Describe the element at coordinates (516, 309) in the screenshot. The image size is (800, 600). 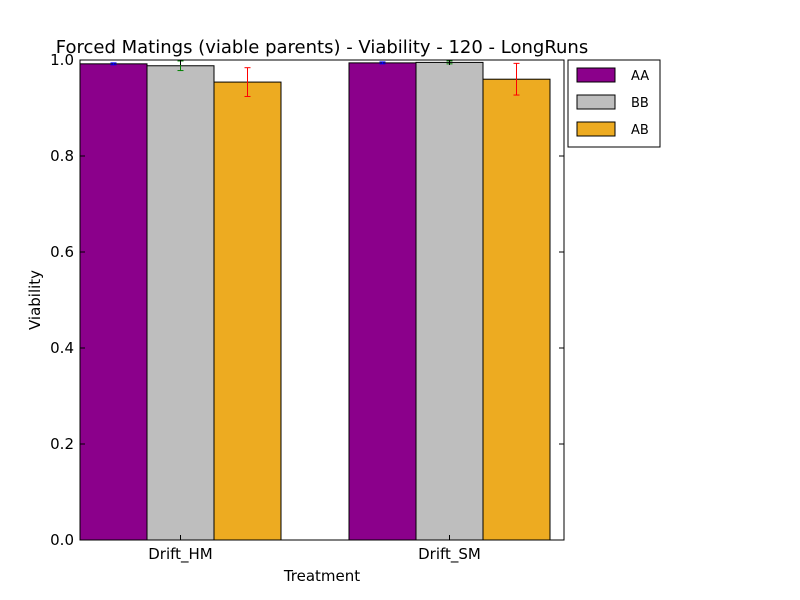
I see `bar-AB-Drift_SM` at that location.